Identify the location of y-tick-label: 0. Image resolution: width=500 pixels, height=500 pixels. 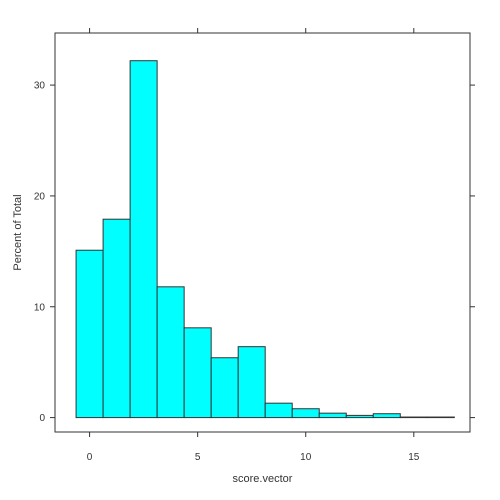
(42, 418).